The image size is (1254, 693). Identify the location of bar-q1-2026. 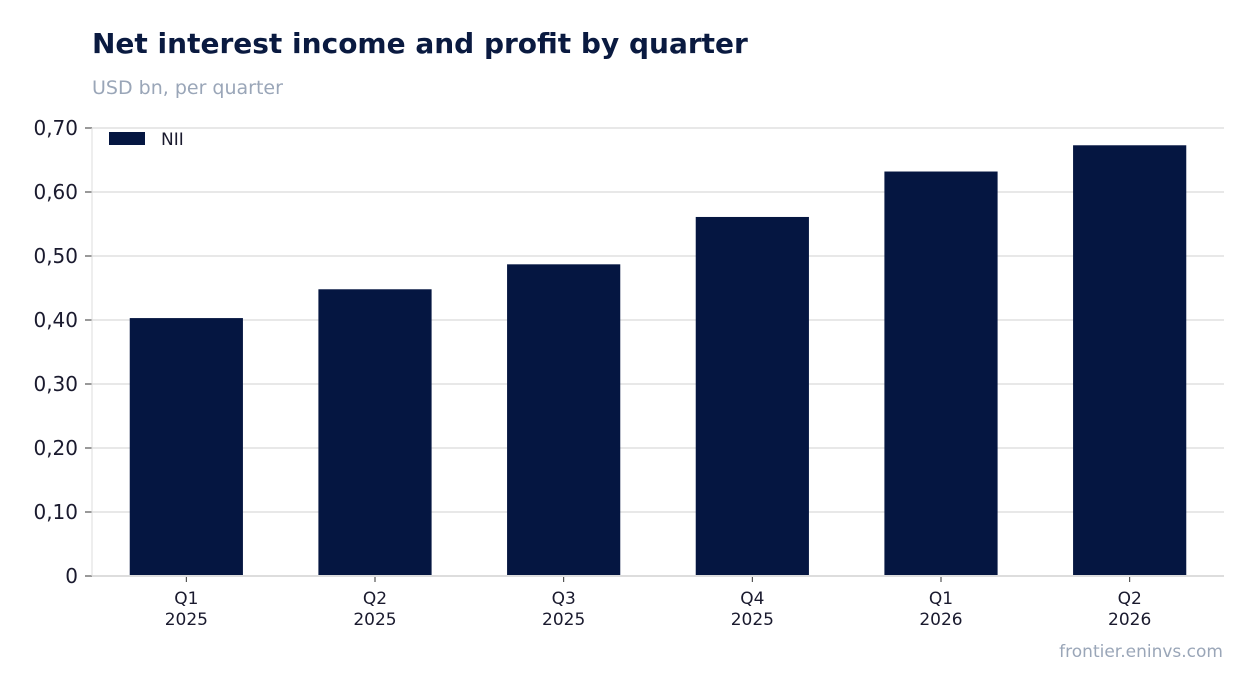
(941, 373).